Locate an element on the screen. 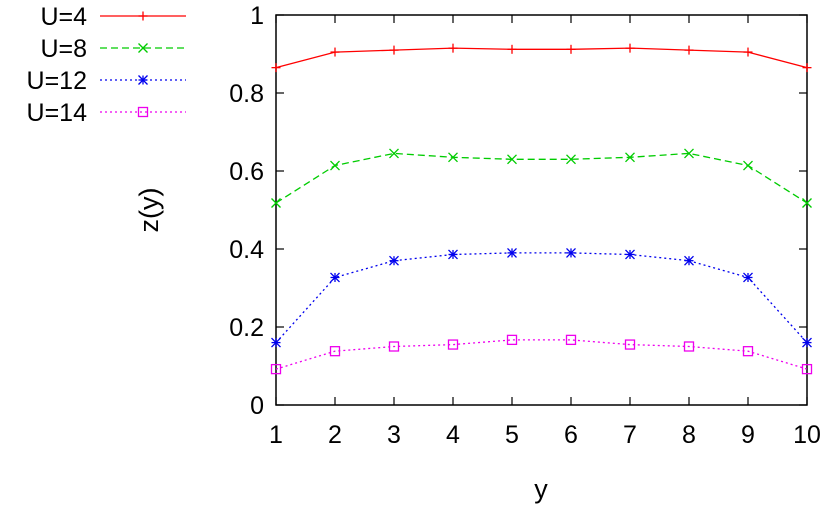 The image size is (830, 507). y-tick-label: 0.2 is located at coordinates (246, 328).